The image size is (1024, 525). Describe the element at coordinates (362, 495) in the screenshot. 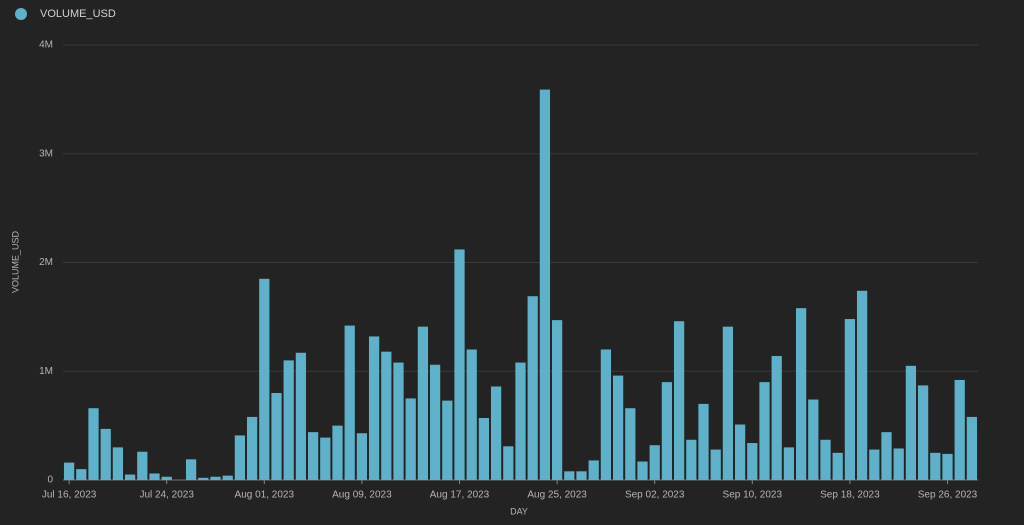

I see `x-tick-label: Aug 09, 2023` at that location.